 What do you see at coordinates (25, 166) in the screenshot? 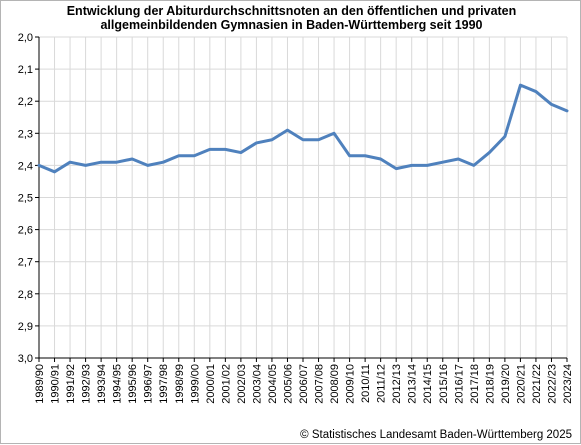
I see `y-tick-label: 2,4` at bounding box center [25, 166].